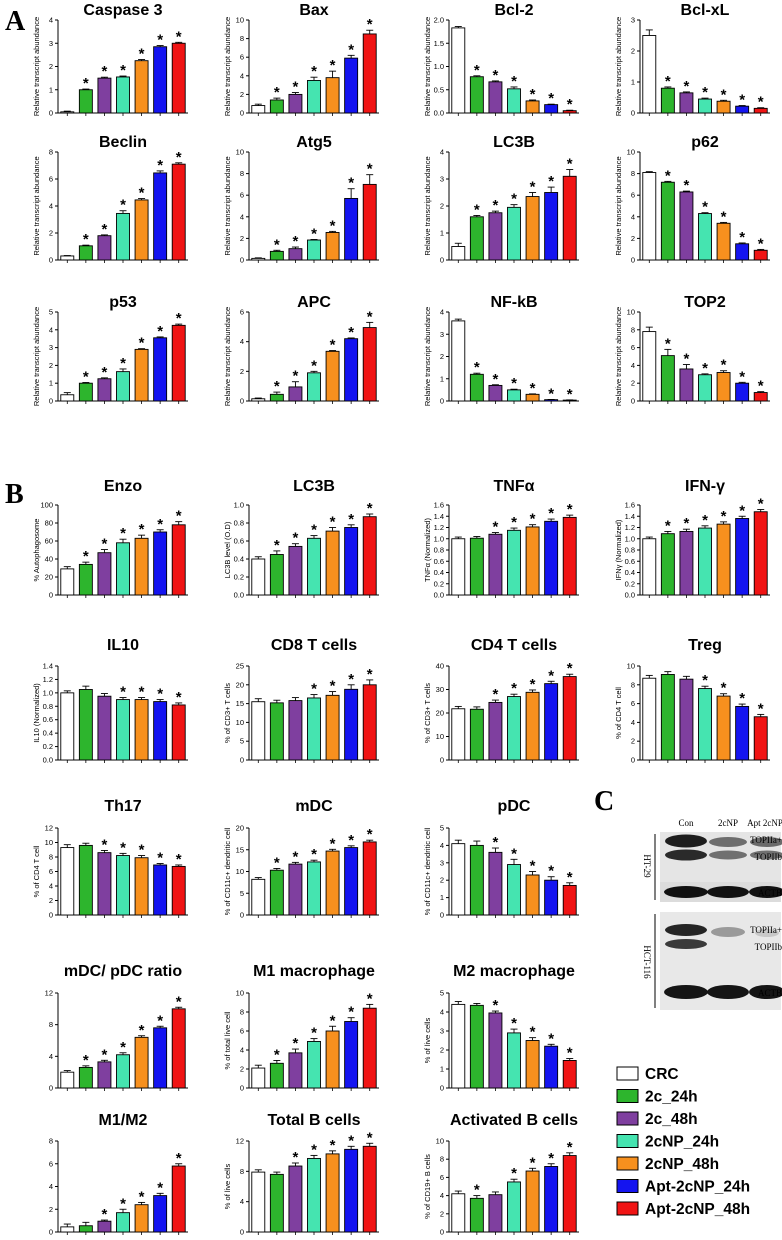 This screenshot has width=782, height=1240. What do you see at coordinates (67, 112) in the screenshot?
I see `bar-crc` at bounding box center [67, 112].